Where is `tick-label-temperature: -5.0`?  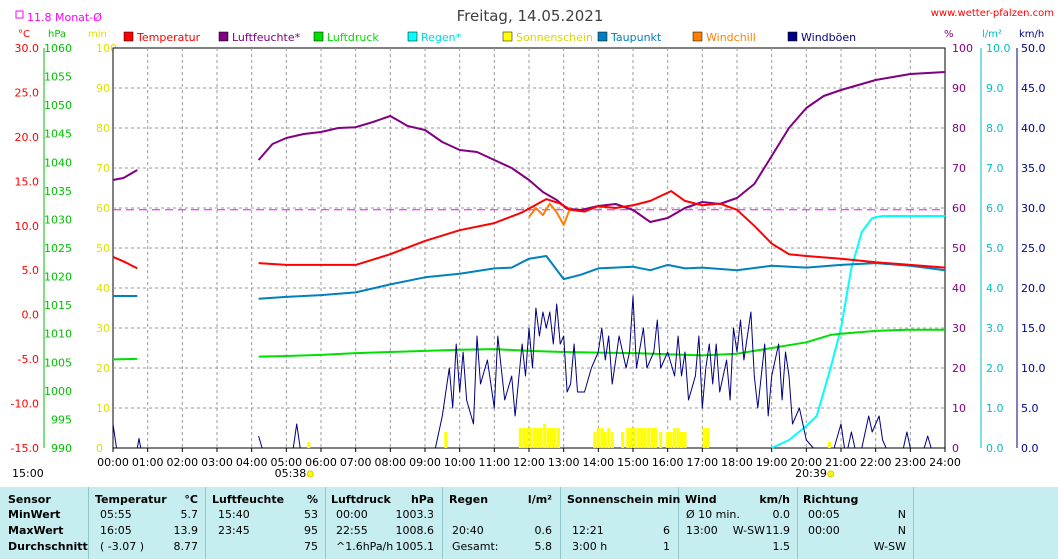
tick-label-temperature: -5.0 is located at coordinates (28, 359).